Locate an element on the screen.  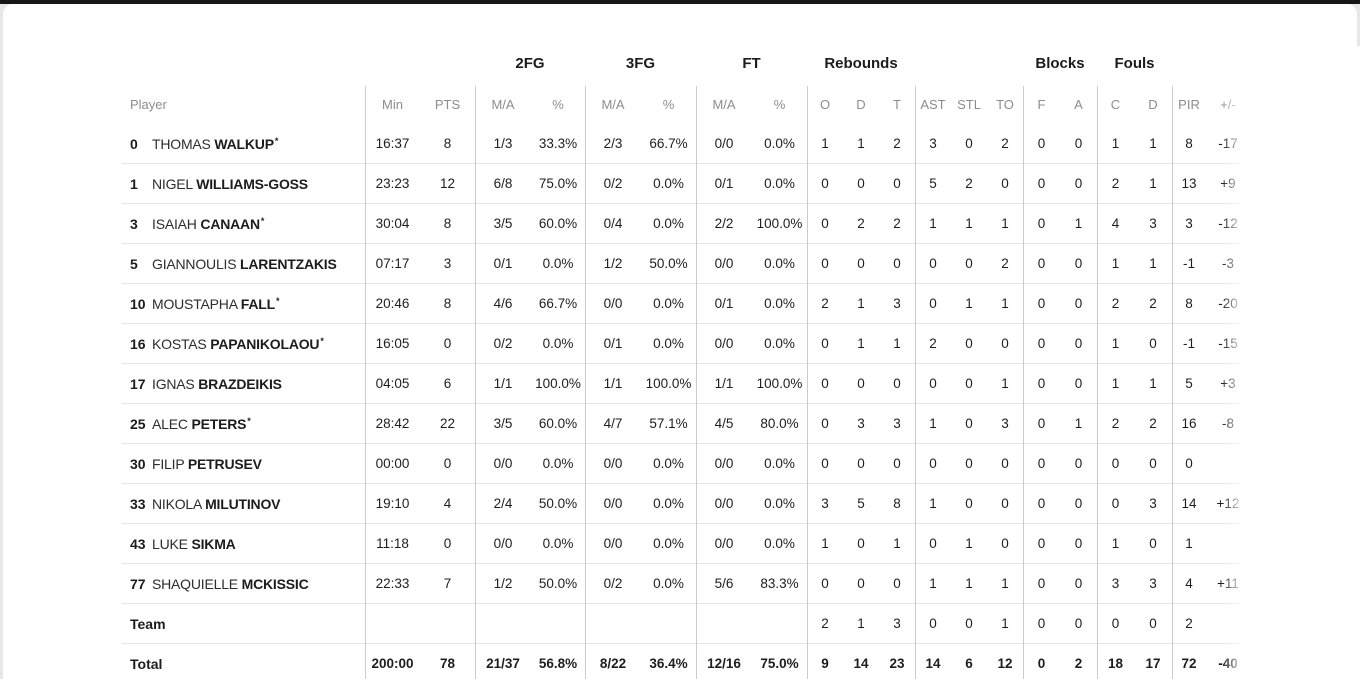
player-first-name: ALEC is located at coordinates (172, 423).